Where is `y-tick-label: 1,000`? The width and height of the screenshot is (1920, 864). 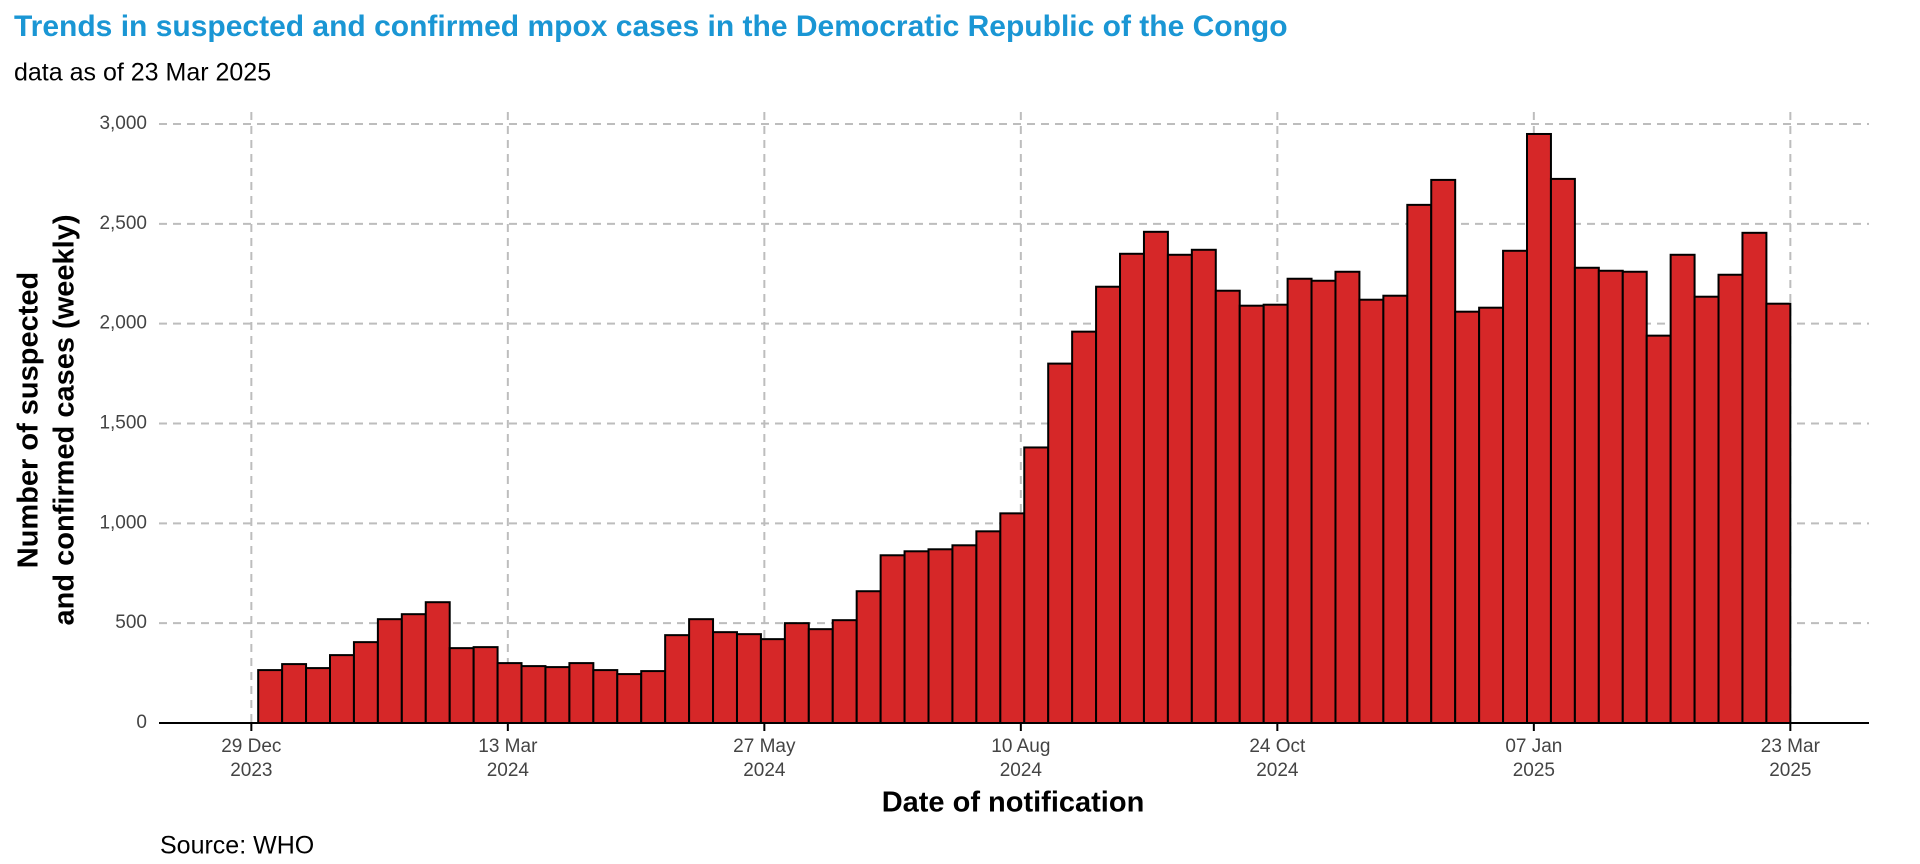 y-tick-label: 1,000 is located at coordinates (123, 522).